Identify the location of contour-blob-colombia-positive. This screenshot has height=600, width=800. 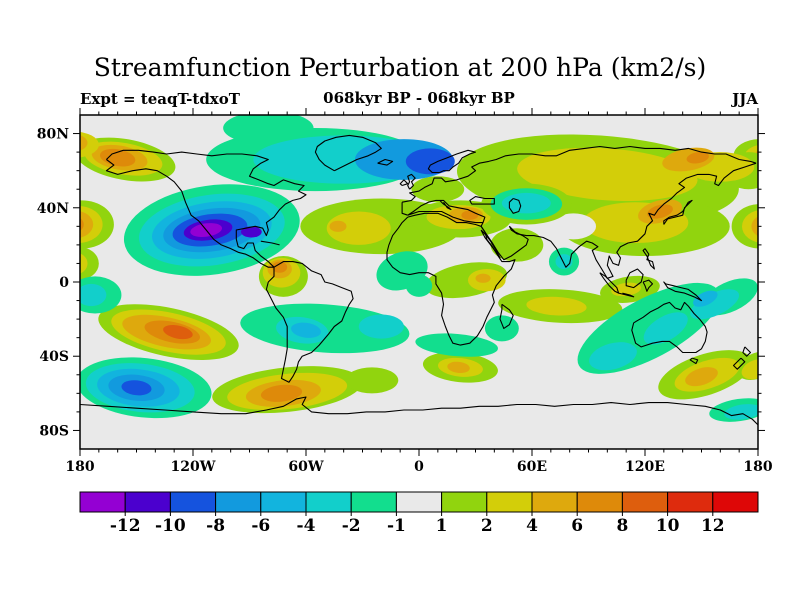
(280, 267).